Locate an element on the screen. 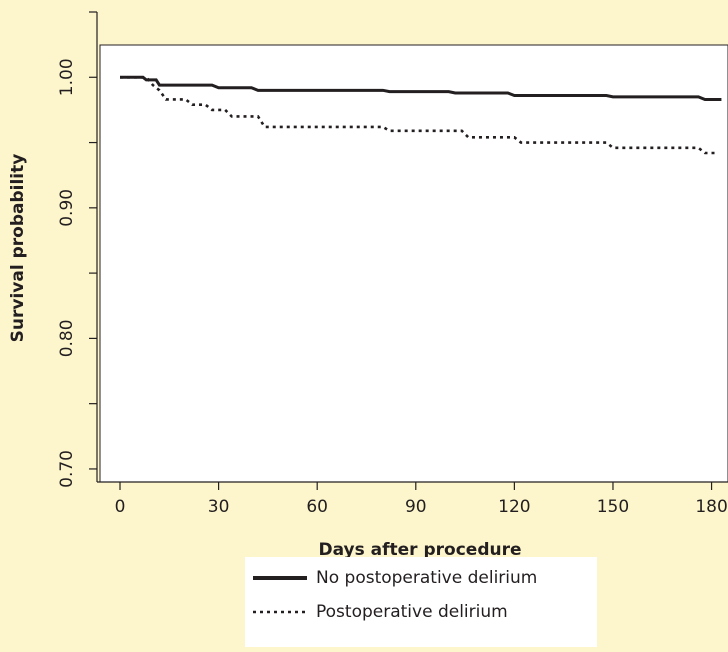  legend-label: Postoperative delirium is located at coordinates (412, 612).